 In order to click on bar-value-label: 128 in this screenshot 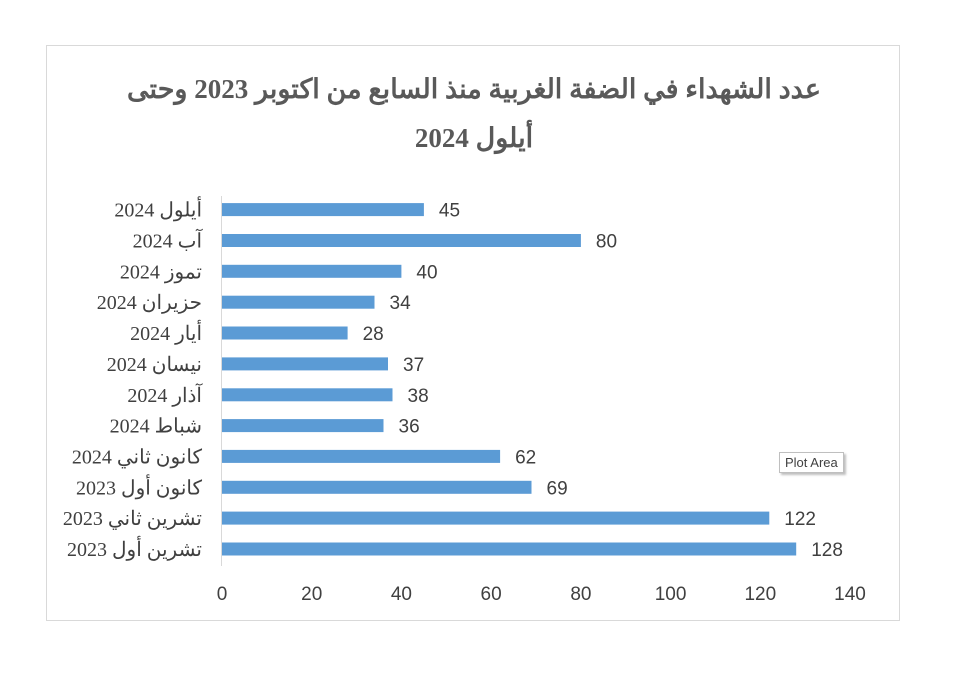, I will do `click(827, 550)`.